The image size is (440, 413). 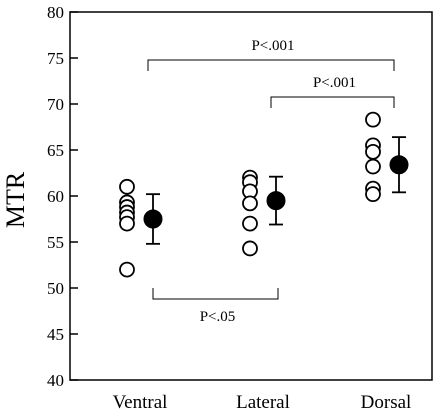 I want to click on y-axis-label: MTR, so click(x=15, y=199).